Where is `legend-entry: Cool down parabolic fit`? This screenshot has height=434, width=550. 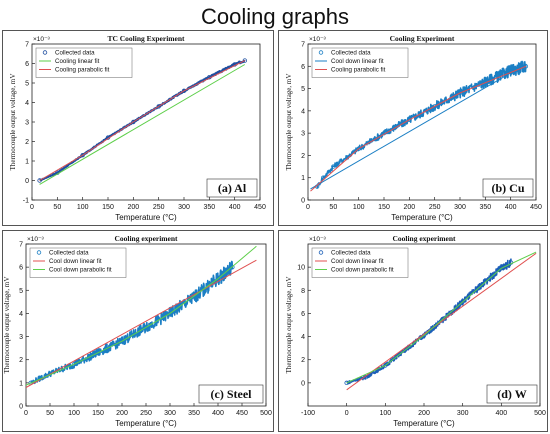
legend-entry: Cool down parabolic fit is located at coordinates (80, 270).